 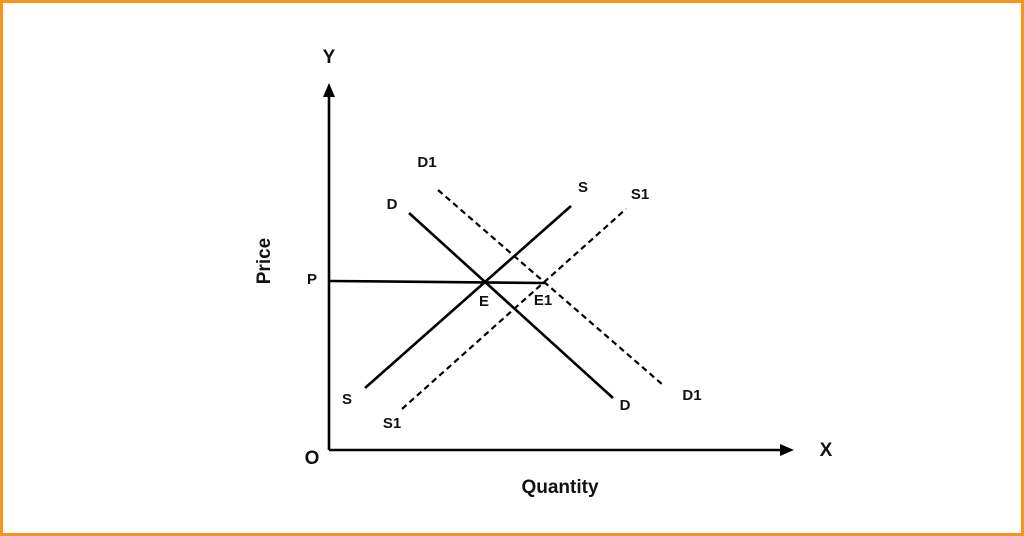 I want to click on x-arrow, so click(x=787, y=450).